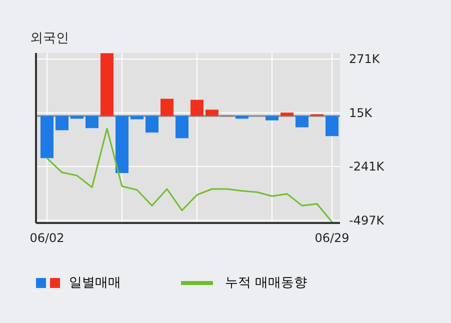 The image size is (451, 323). What do you see at coordinates (49, 38) in the screenshot?
I see `chart-title: 외국인` at bounding box center [49, 38].